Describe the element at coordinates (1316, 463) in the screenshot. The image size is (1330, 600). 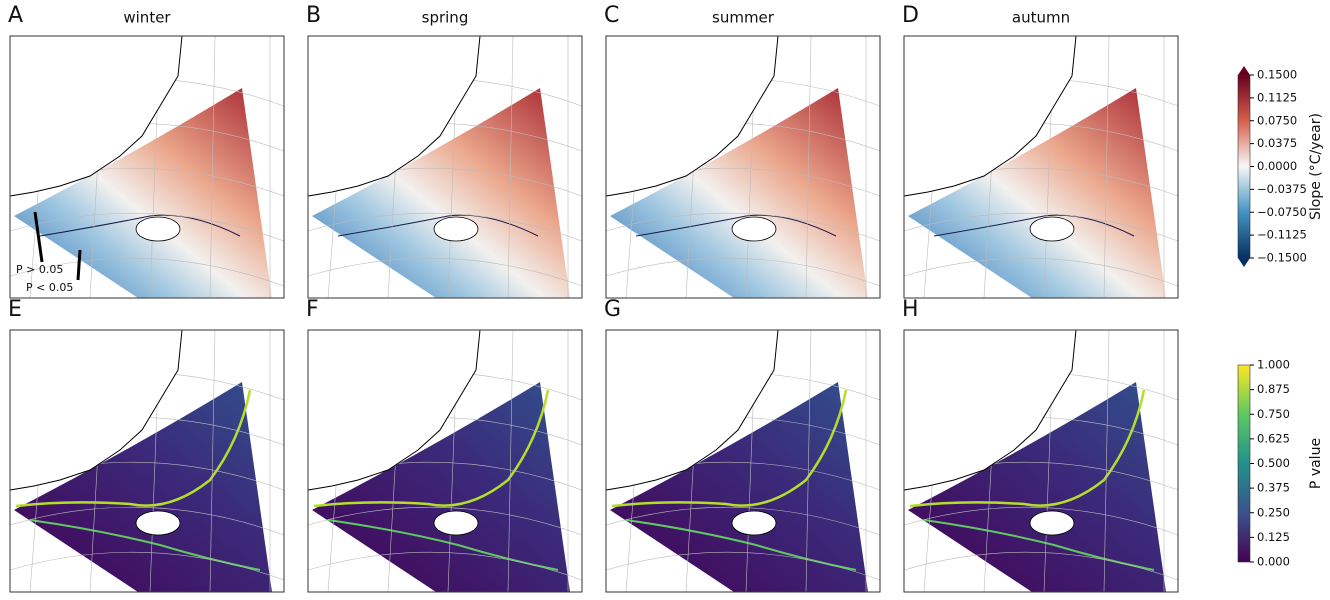
I see `colorbar-label: P value` at that location.